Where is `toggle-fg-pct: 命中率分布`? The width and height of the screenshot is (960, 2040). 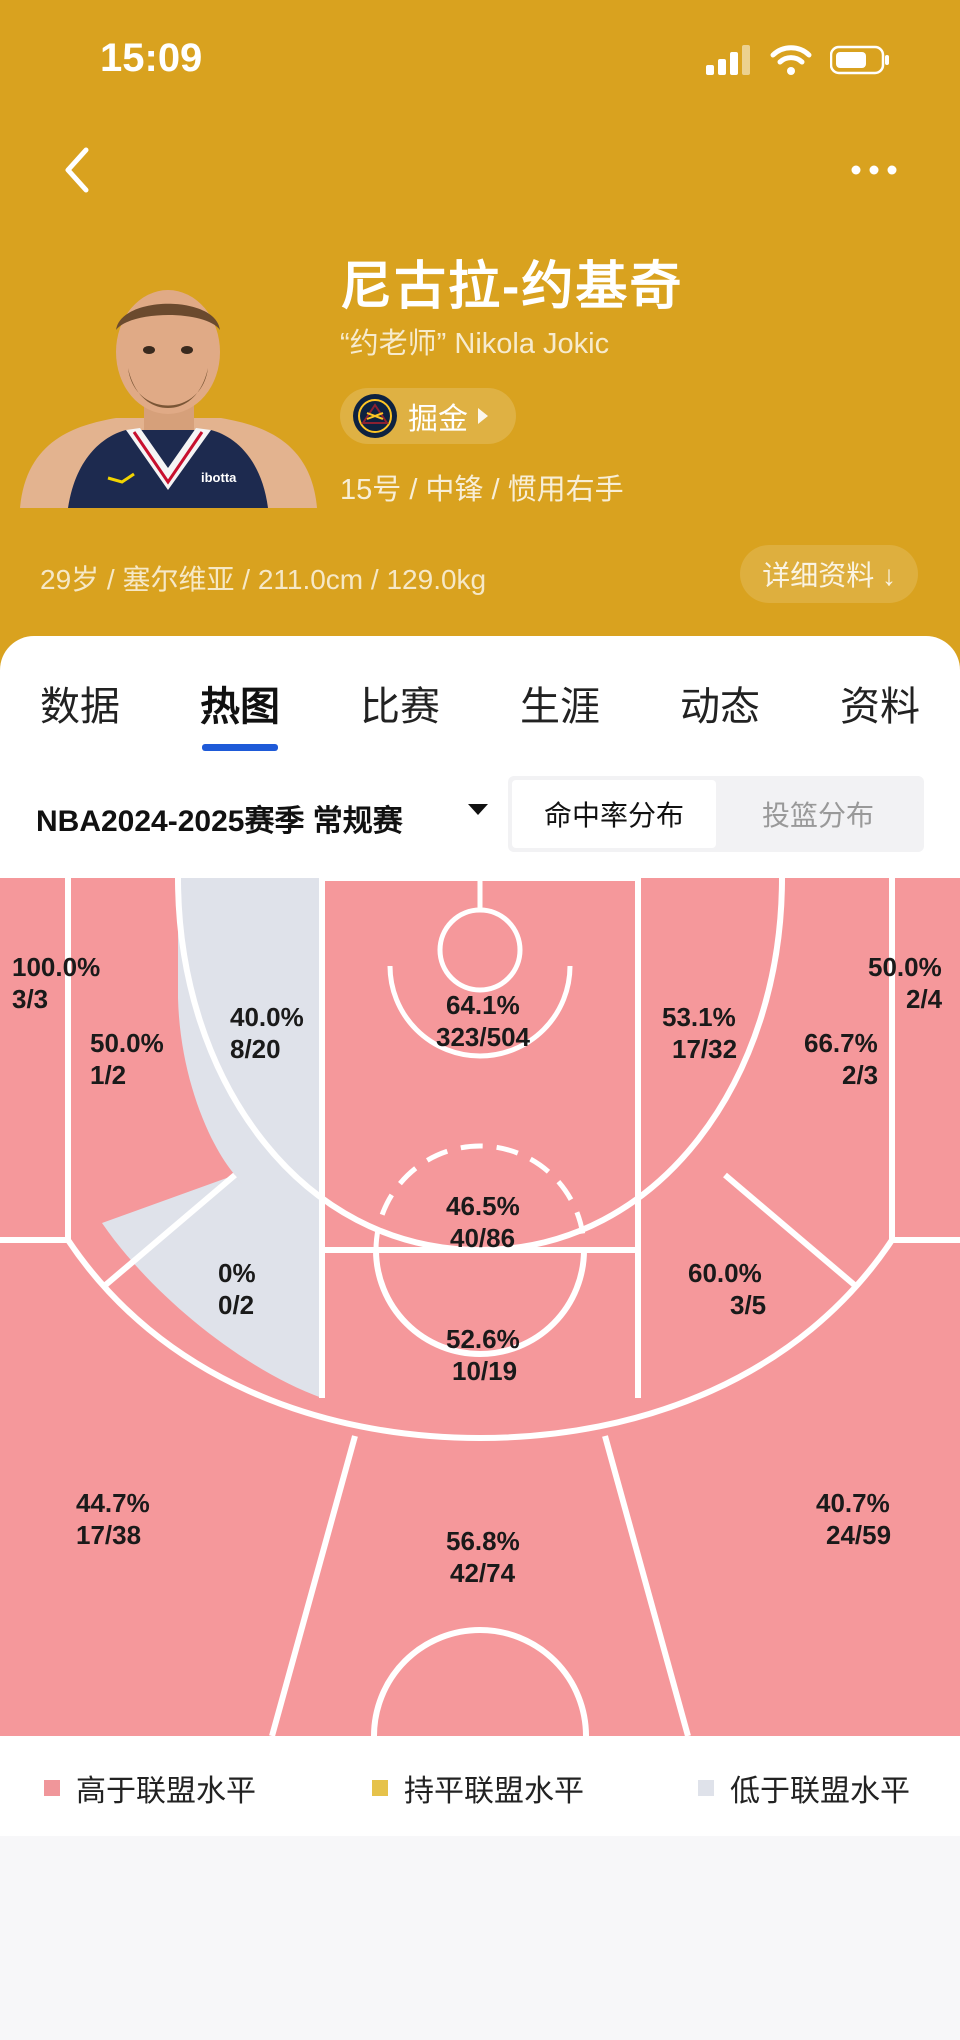
toggle-fg-pct: 命中率分布 is located at coordinates (614, 814).